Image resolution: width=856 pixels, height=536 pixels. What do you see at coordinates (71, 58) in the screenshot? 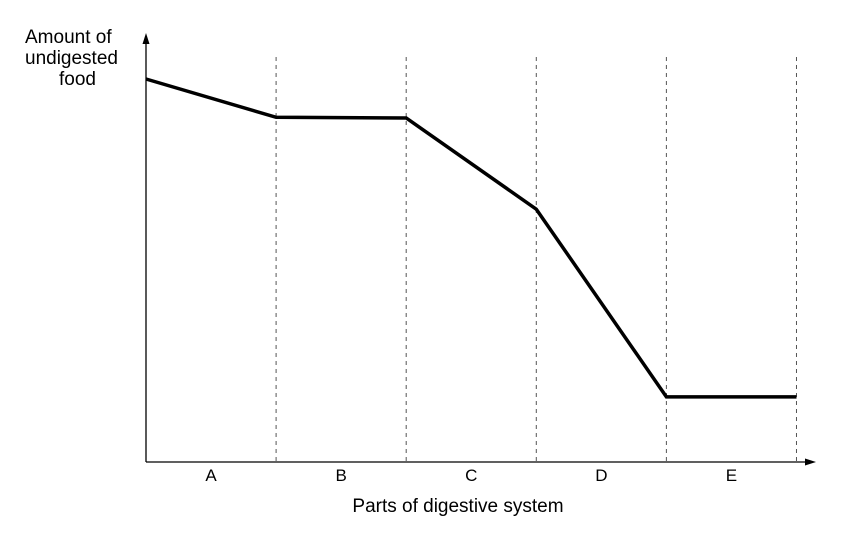
I see `y-axis-label-line-2: undigested` at bounding box center [71, 58].